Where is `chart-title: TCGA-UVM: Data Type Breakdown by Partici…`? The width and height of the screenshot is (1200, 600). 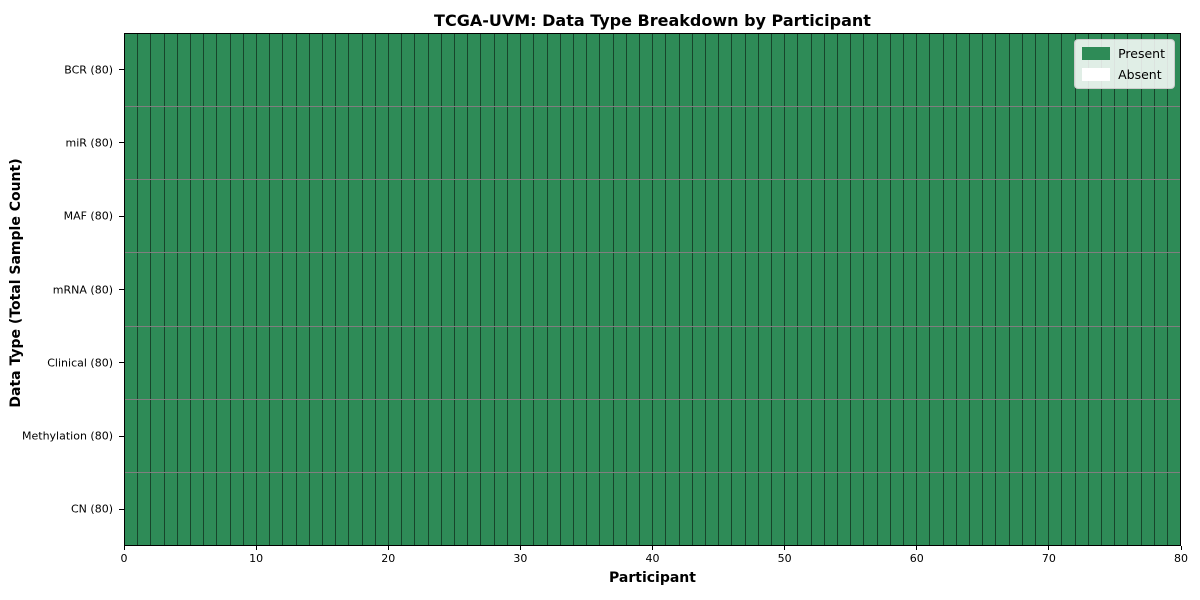 chart-title: TCGA-UVM: Data Type Breakdown by Partici… is located at coordinates (652, 20).